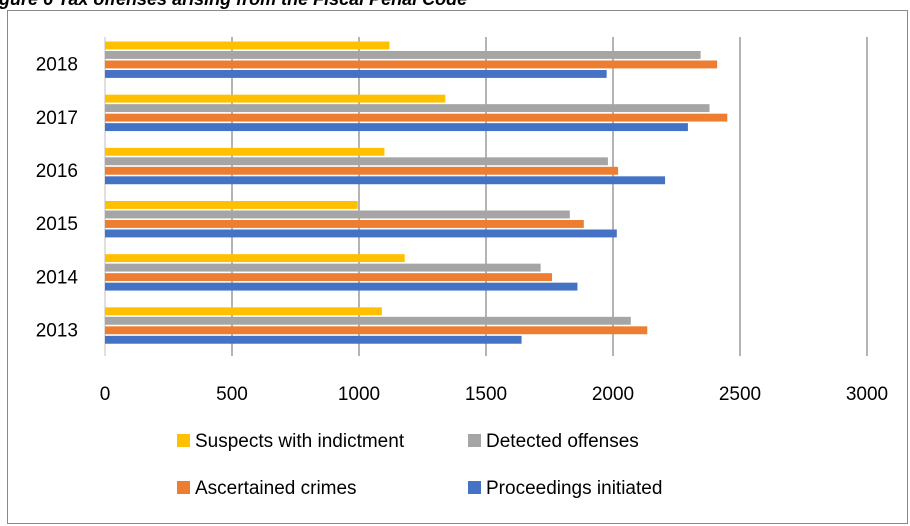 The image size is (910, 526). What do you see at coordinates (231, 205) in the screenshot?
I see `bar-2015-suspects-with-indictment` at bounding box center [231, 205].